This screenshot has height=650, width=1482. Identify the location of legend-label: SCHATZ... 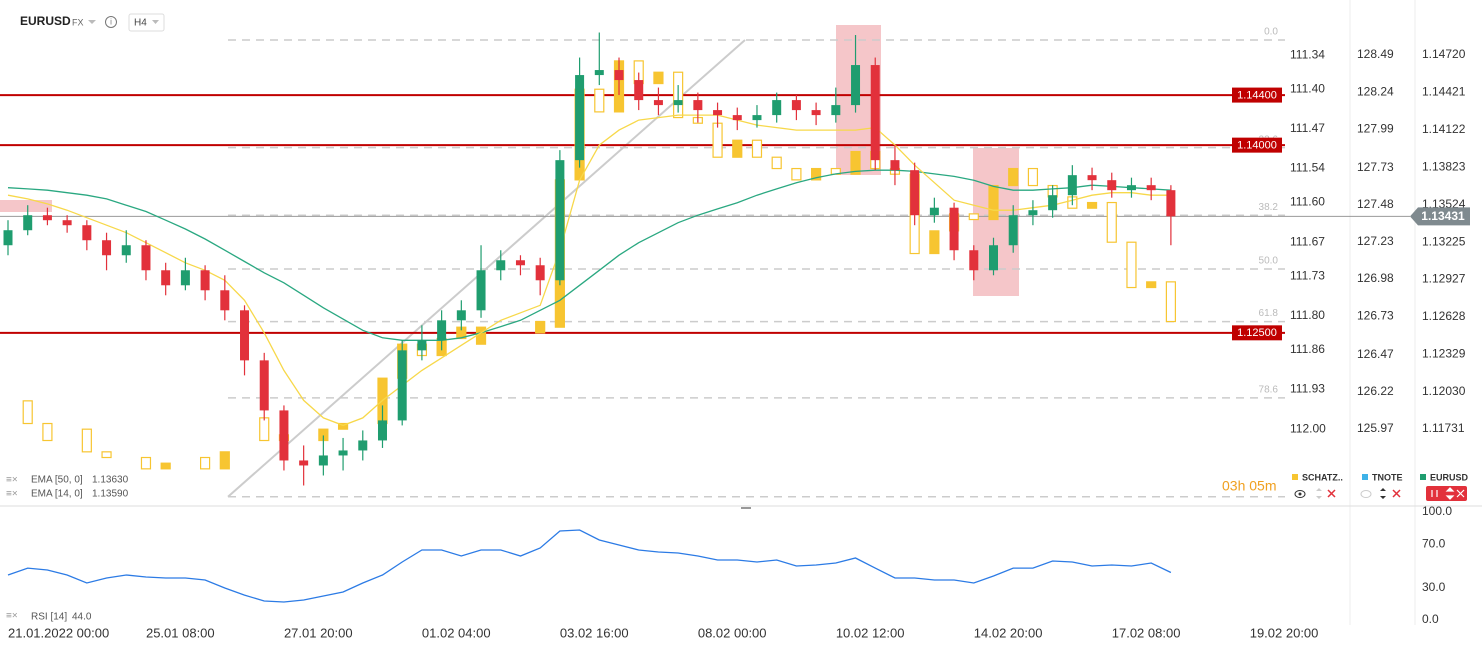
(1322, 477).